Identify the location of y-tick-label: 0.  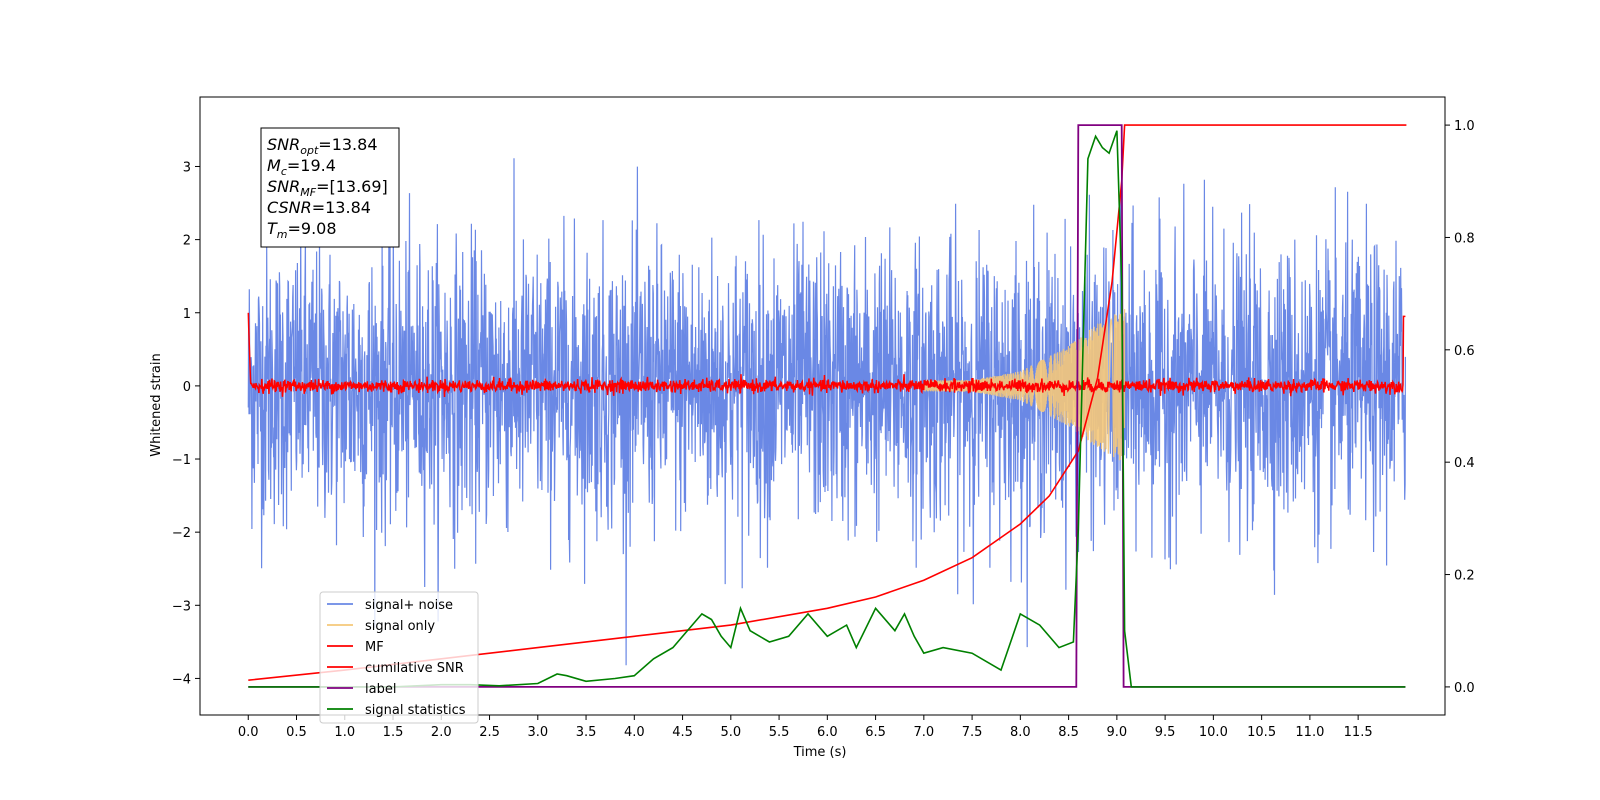
(187, 387).